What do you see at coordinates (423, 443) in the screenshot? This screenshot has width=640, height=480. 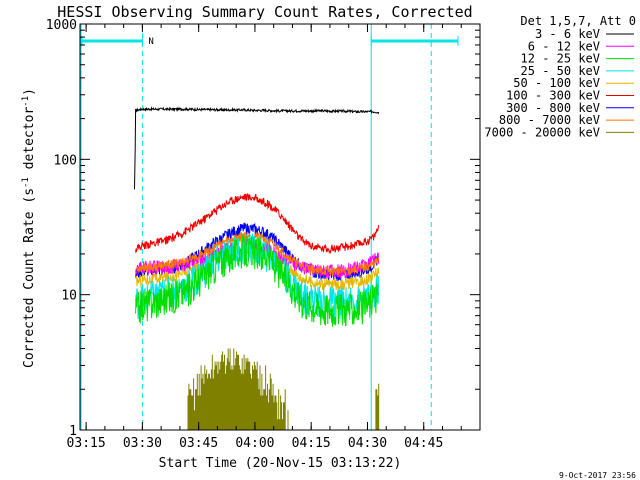 I see `x-tick-label: 04:45` at bounding box center [423, 443].